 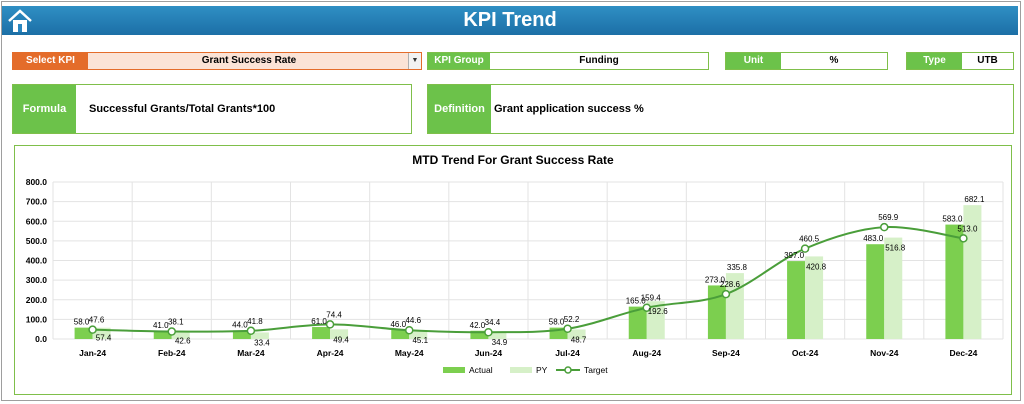 I want to click on x-tick-label: Jun-24, so click(x=489, y=353).